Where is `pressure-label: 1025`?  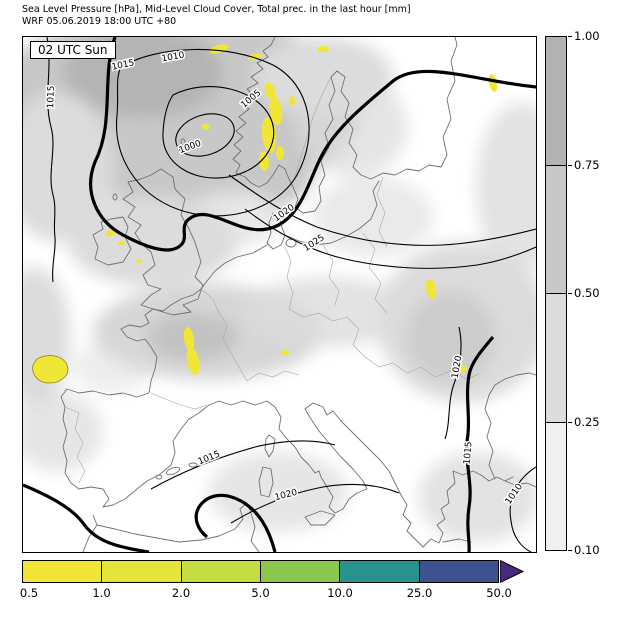 pressure-label: 1025 is located at coordinates (314, 243).